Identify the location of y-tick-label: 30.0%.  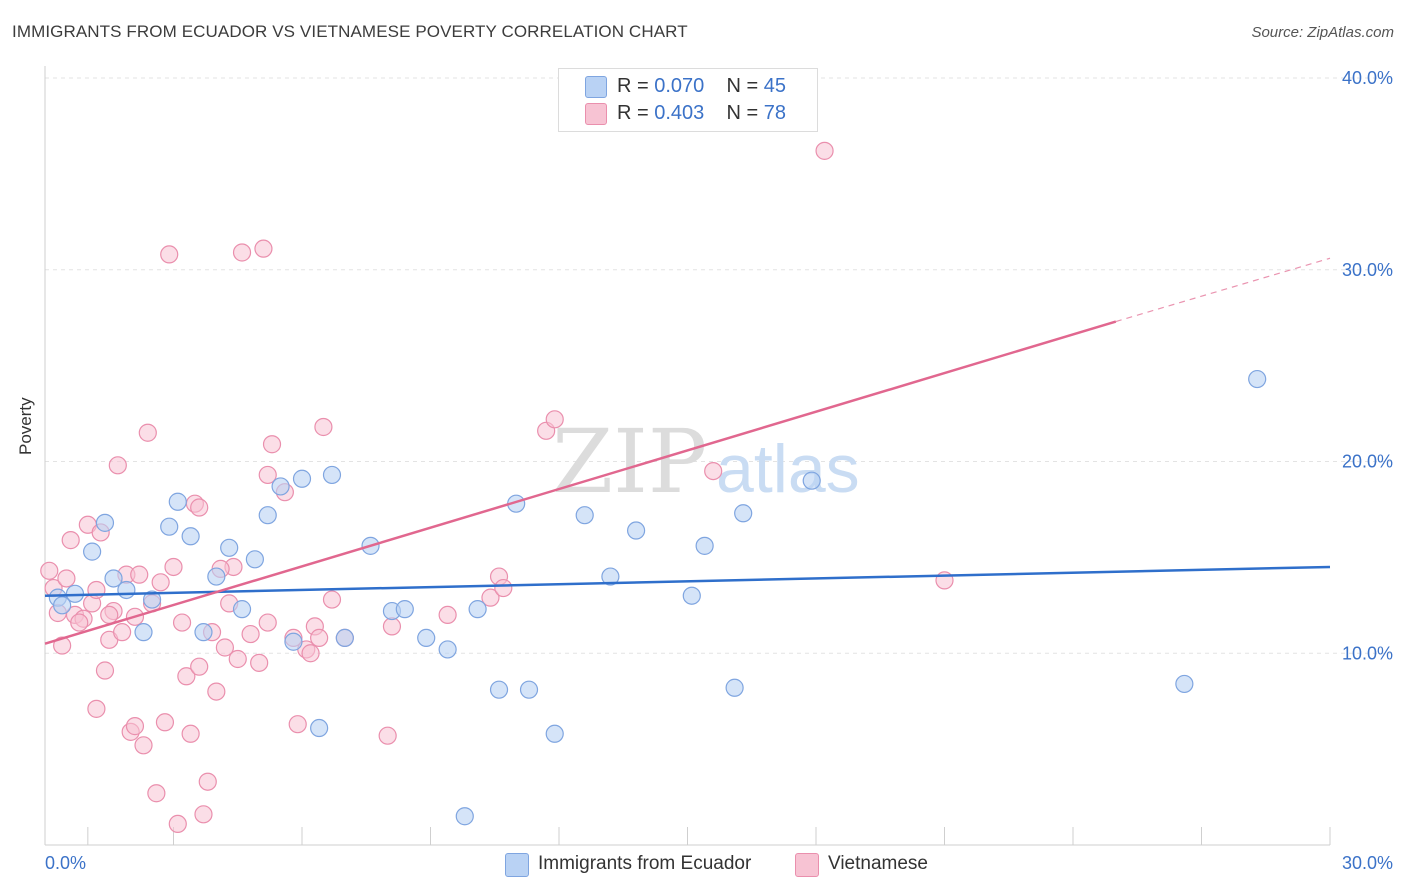
(1367, 270).